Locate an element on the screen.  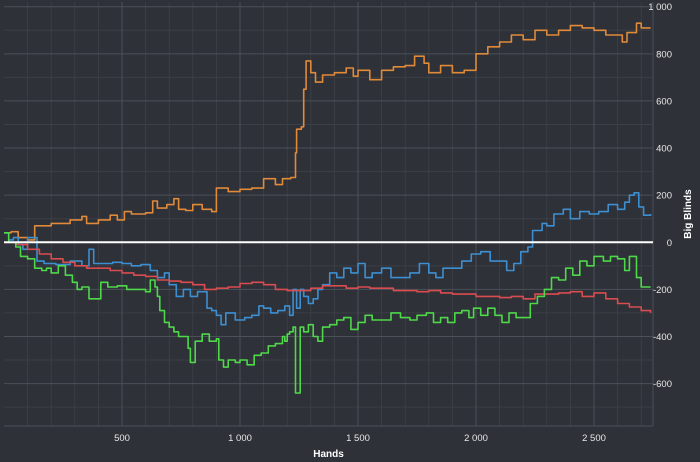
x-axis-title: Hands is located at coordinates (328, 454).